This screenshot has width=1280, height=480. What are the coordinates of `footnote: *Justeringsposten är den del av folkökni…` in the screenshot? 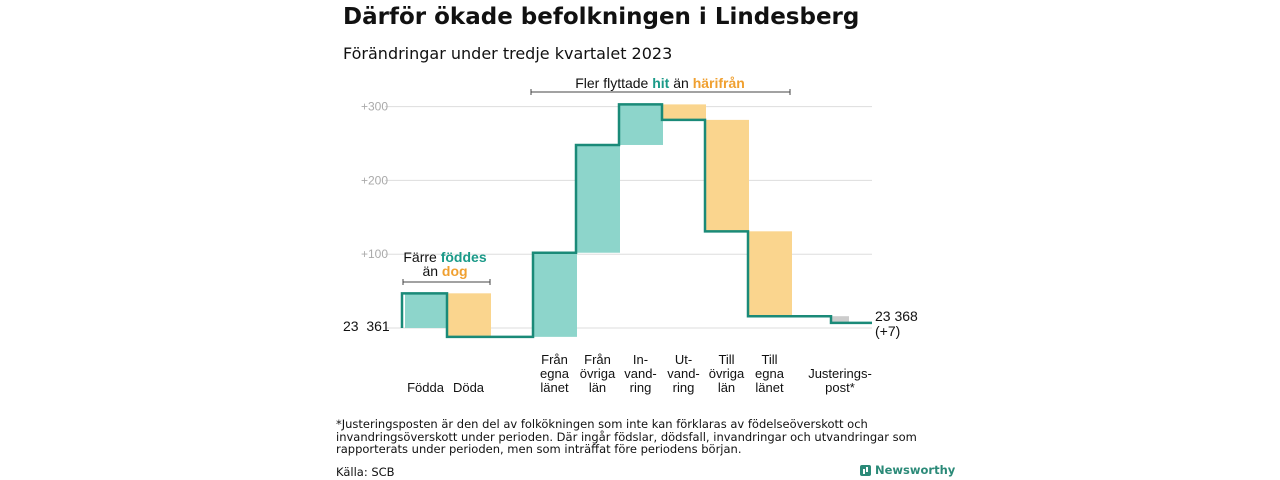 It's located at (626, 436).